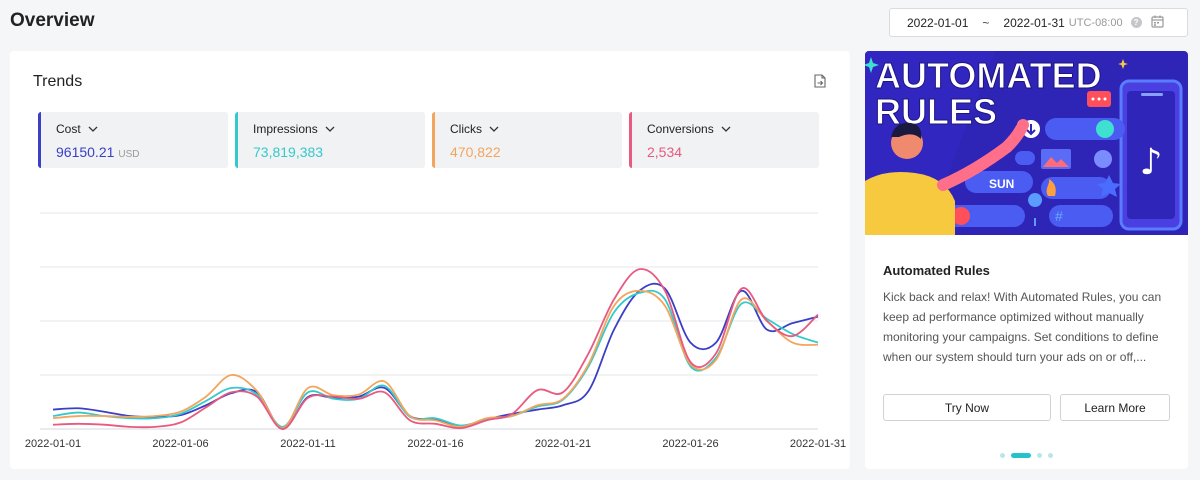 This screenshot has width=1200, height=480. I want to click on promo-title: Automated Rules, so click(936, 270).